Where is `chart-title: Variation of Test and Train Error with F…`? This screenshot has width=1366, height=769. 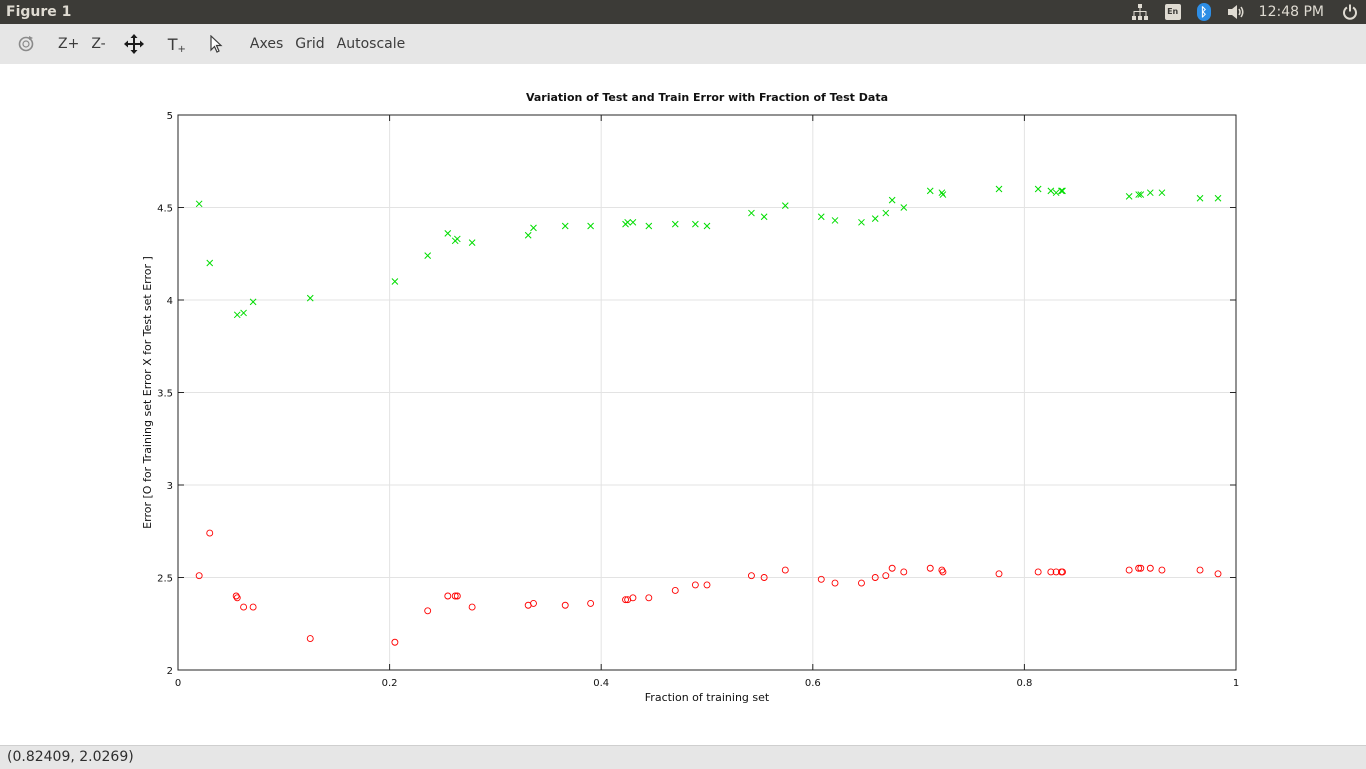 chart-title: Variation of Test and Train Error with F… is located at coordinates (707, 97).